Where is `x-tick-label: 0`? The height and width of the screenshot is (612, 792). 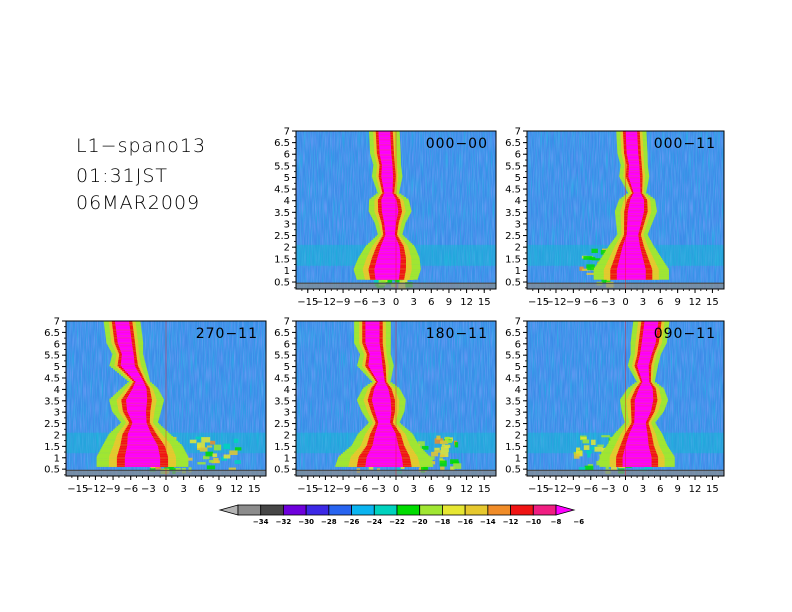
x-tick-label: 0 is located at coordinates (396, 489).